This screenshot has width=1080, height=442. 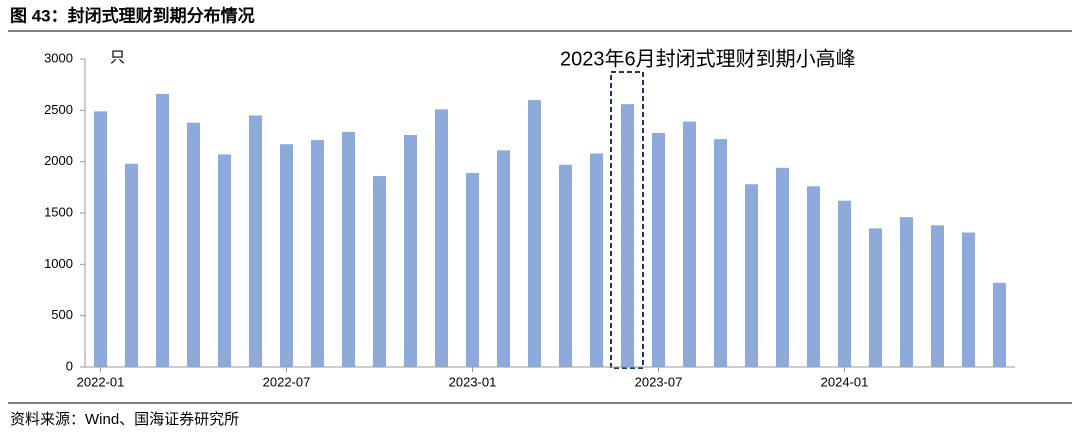 What do you see at coordinates (708, 58) in the screenshot?
I see `annotation: 2023年6月封闭式理财到期小高峰` at bounding box center [708, 58].